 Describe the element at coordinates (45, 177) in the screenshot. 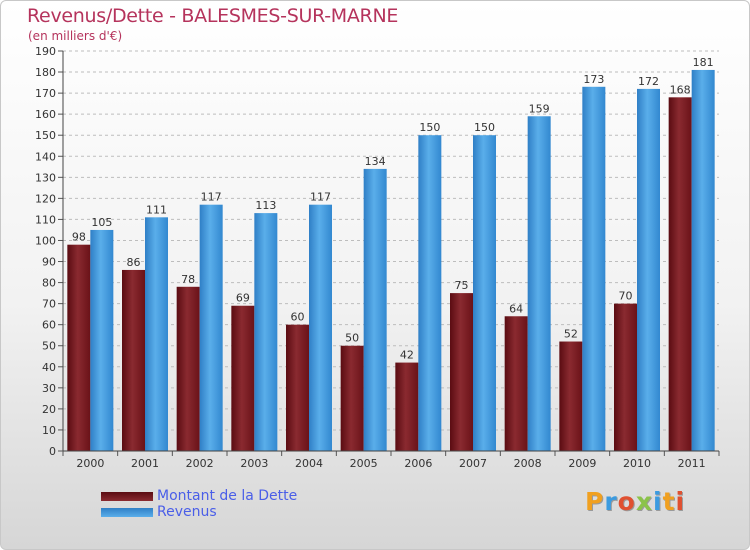

I see `y-tick-label: 130` at that location.